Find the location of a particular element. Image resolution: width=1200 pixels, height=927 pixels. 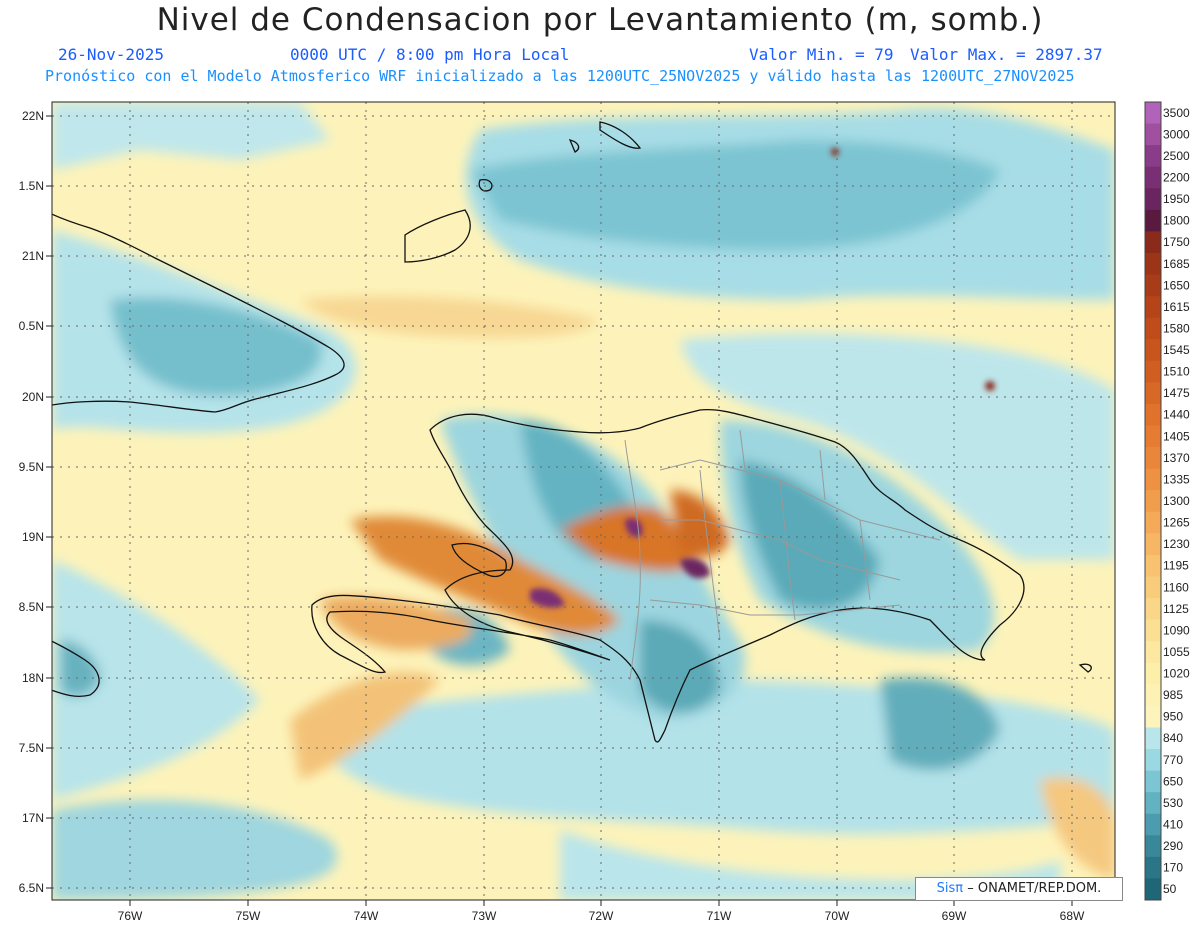

legend-label: 290 is located at coordinates (1173, 846).